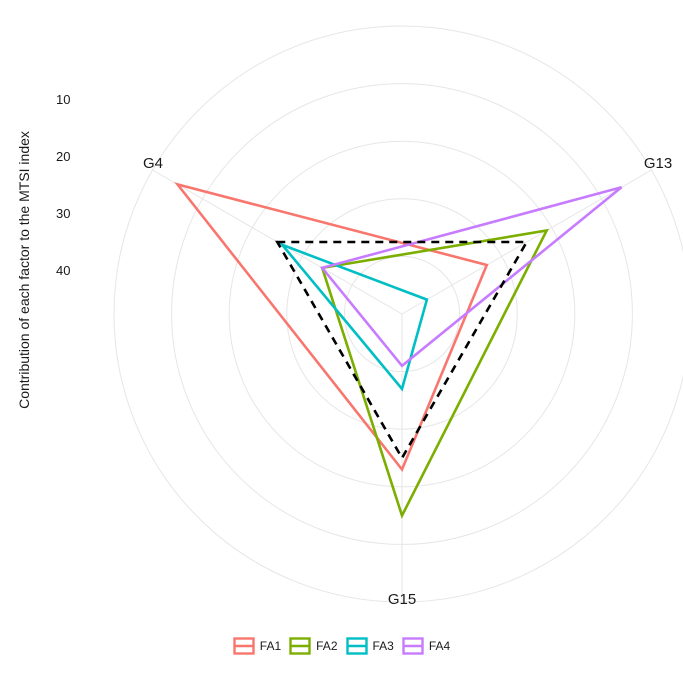  What do you see at coordinates (353, 316) in the screenshot?
I see `series-fa3-polygon` at bounding box center [353, 316].